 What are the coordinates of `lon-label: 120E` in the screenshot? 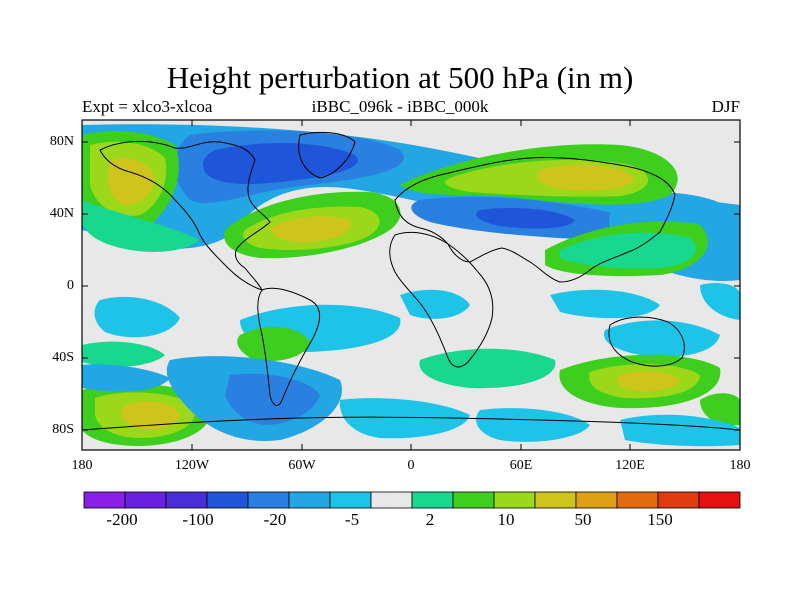 It's located at (630, 465).